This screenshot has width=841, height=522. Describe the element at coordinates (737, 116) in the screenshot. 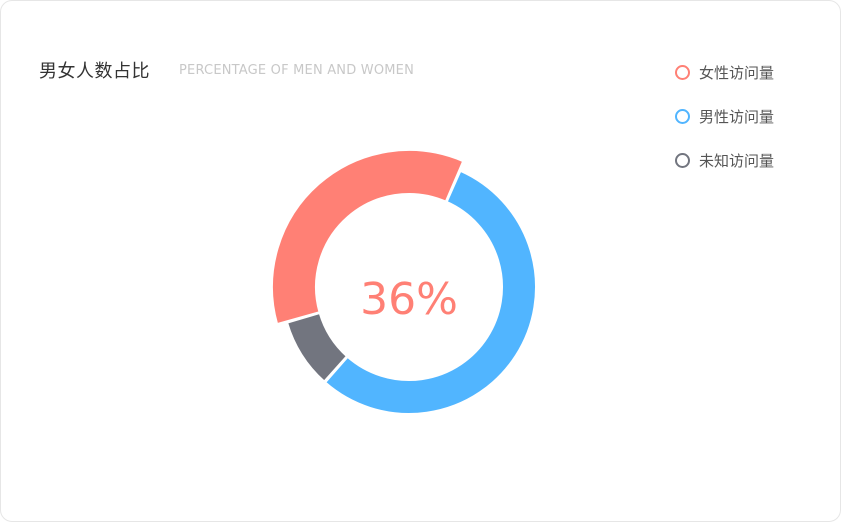

I see `legend-label-male: 男性访问量` at that location.